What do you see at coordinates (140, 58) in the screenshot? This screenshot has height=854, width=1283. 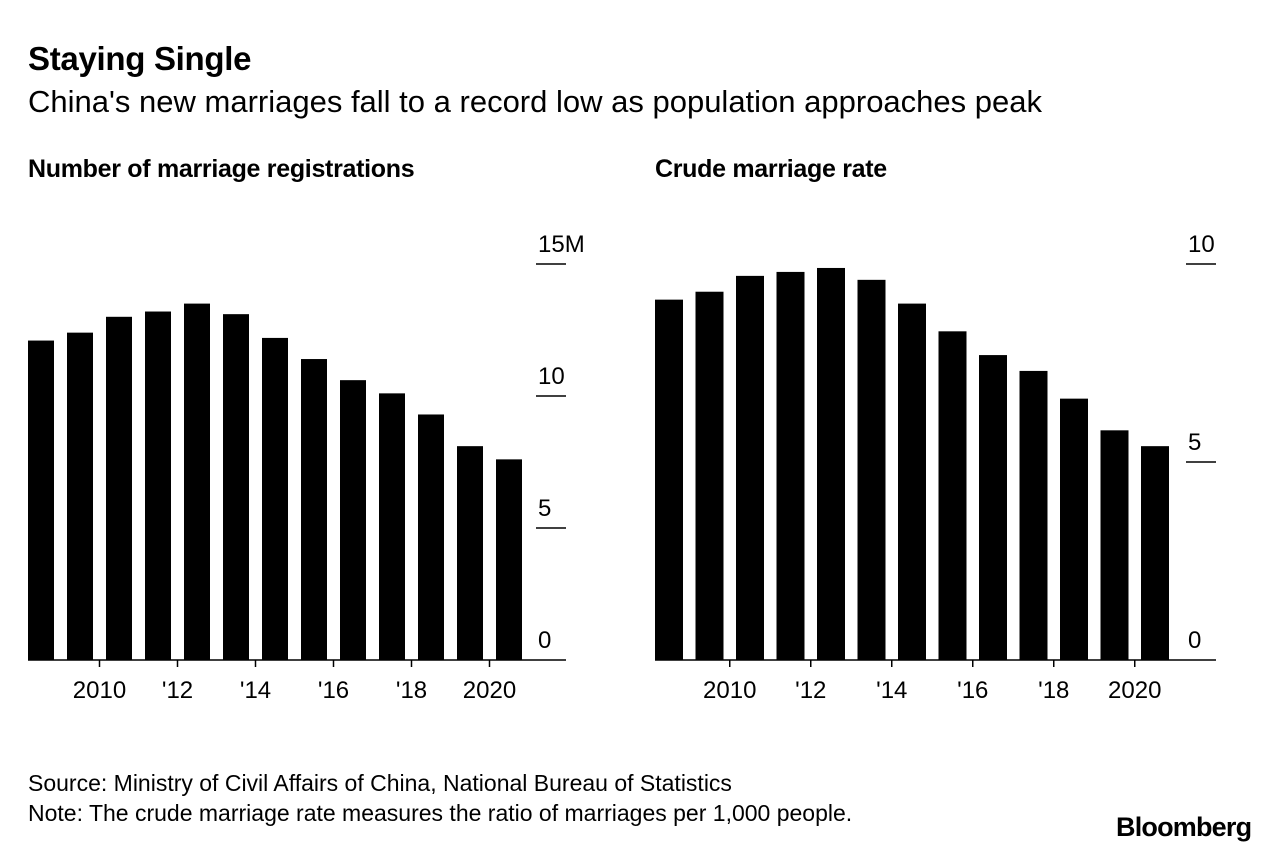 I see `chart-title: Staying Single` at bounding box center [140, 58].